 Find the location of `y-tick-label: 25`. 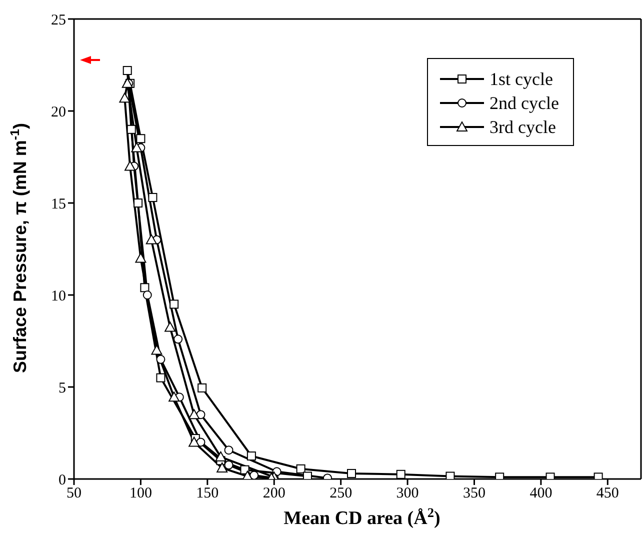

y-tick-label: 25 is located at coordinates (58, 20).